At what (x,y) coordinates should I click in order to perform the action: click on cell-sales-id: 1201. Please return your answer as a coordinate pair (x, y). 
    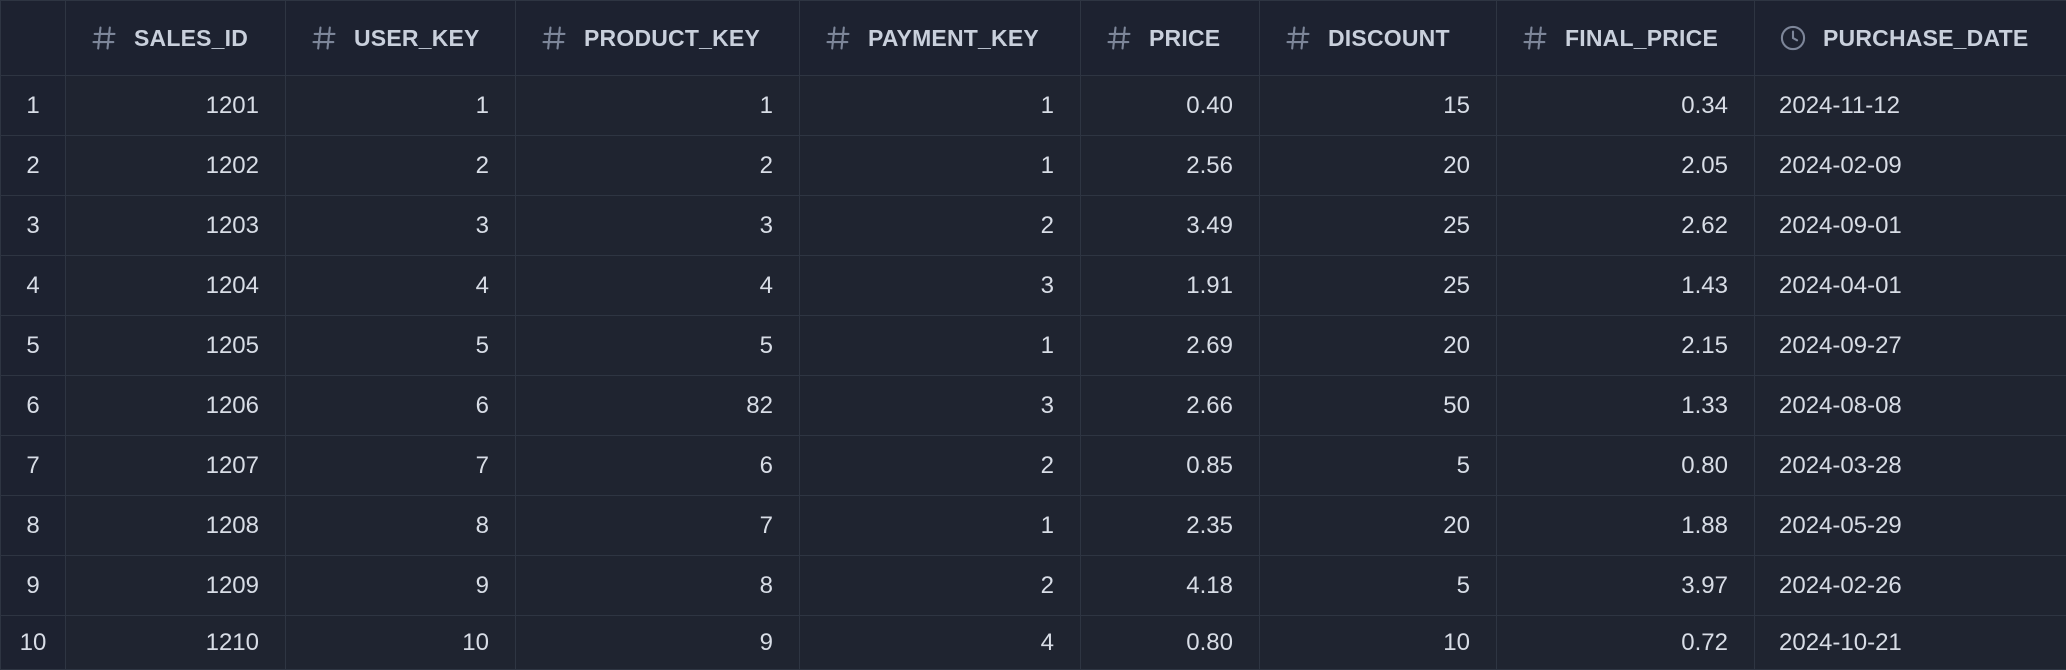
    Looking at the image, I should click on (176, 106).